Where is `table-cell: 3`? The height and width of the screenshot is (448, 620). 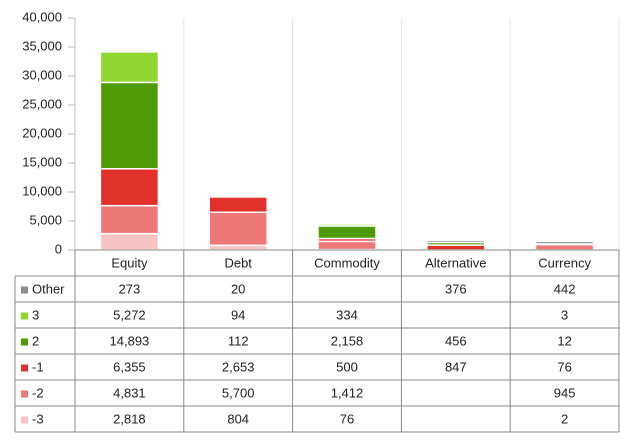
table-cell: 3 is located at coordinates (564, 314).